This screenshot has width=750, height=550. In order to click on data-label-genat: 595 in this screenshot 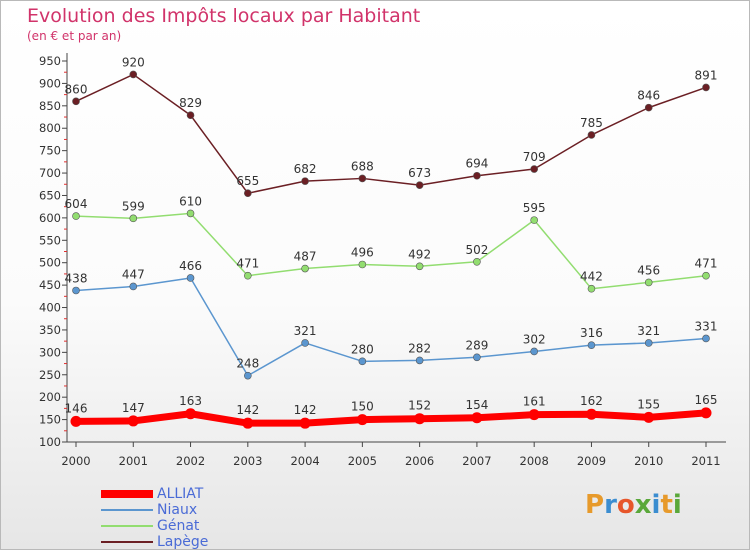, I will do `click(534, 208)`.